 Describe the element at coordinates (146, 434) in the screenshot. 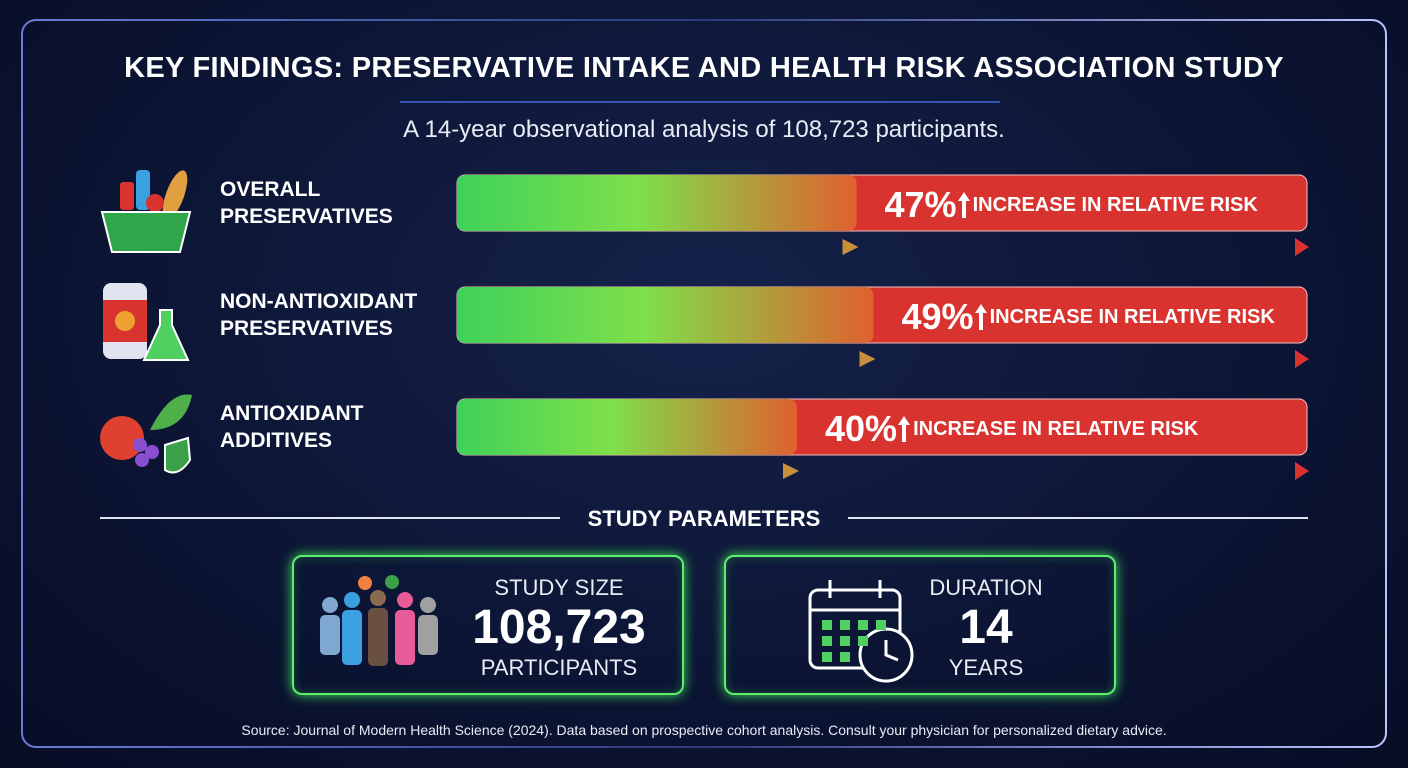

I see `fruit-icon` at that location.